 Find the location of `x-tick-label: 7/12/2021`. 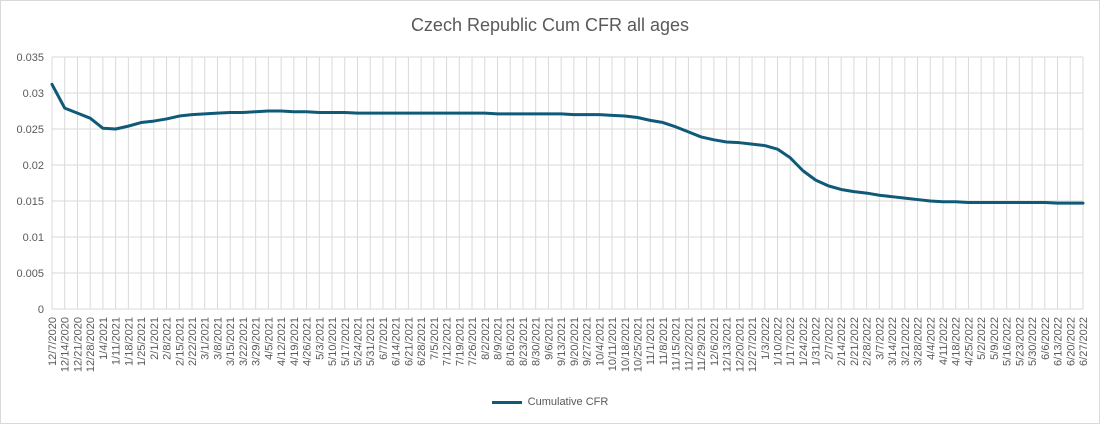

x-tick-label: 7/12/2021 is located at coordinates (448, 341).